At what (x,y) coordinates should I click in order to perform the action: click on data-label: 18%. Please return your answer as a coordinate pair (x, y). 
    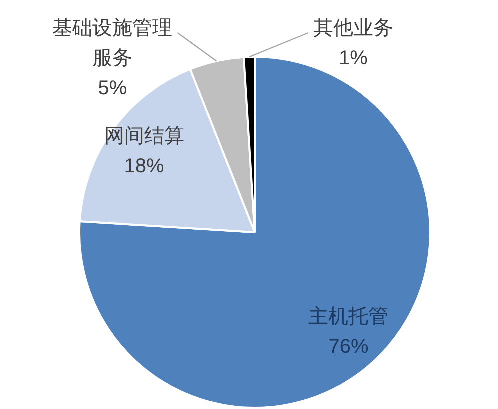
    Looking at the image, I should click on (144, 167).